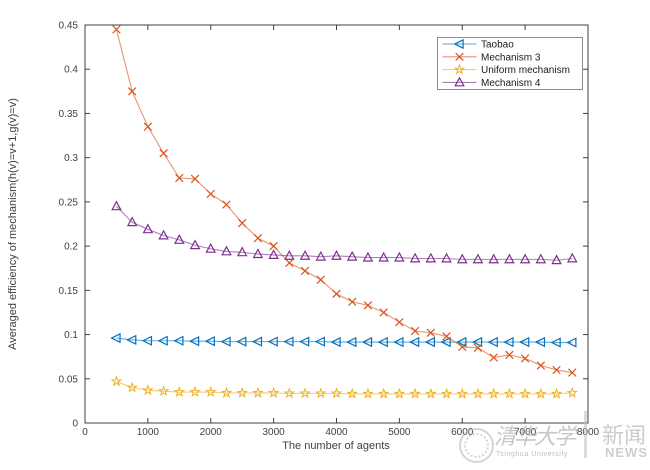 The height and width of the screenshot is (470, 650). What do you see at coordinates (344, 340) in the screenshot?
I see `series-line` at bounding box center [344, 340].